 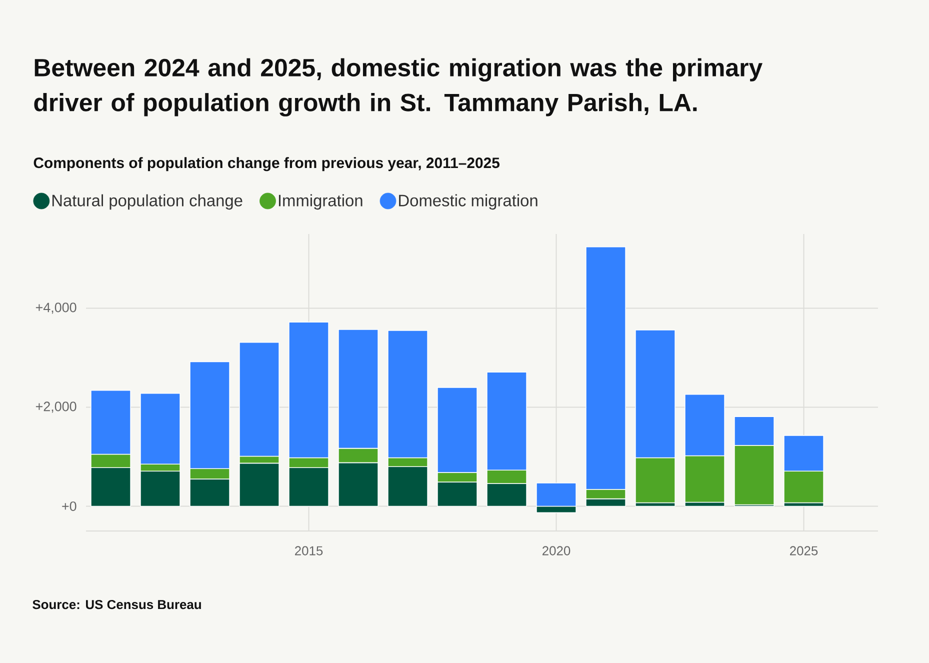 What do you see at coordinates (56, 407) in the screenshot?
I see `y-tick-label: +2,000` at bounding box center [56, 407].